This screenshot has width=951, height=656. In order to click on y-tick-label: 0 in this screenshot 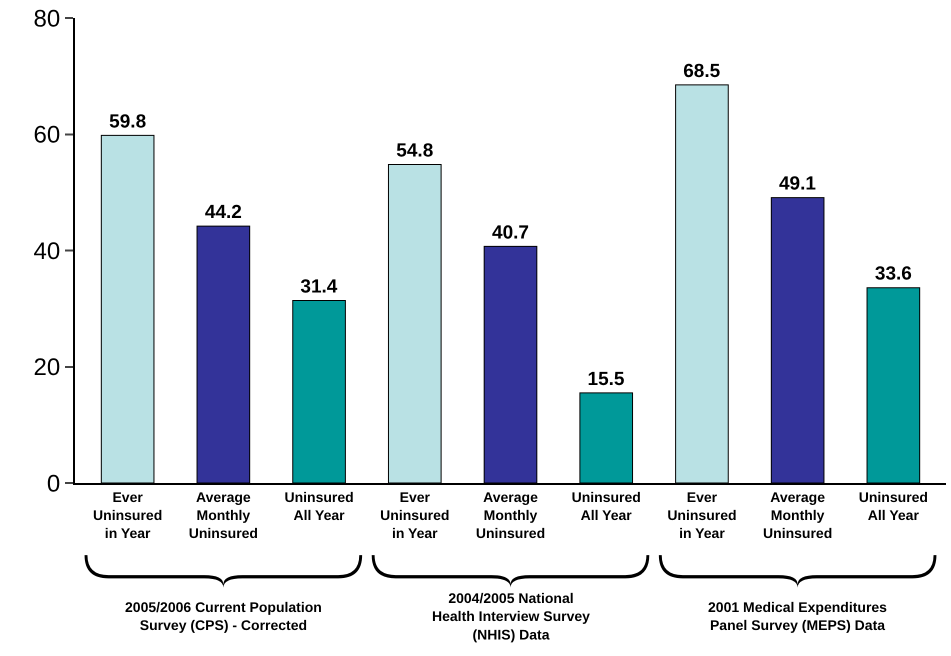, I will do `click(53, 484)`.